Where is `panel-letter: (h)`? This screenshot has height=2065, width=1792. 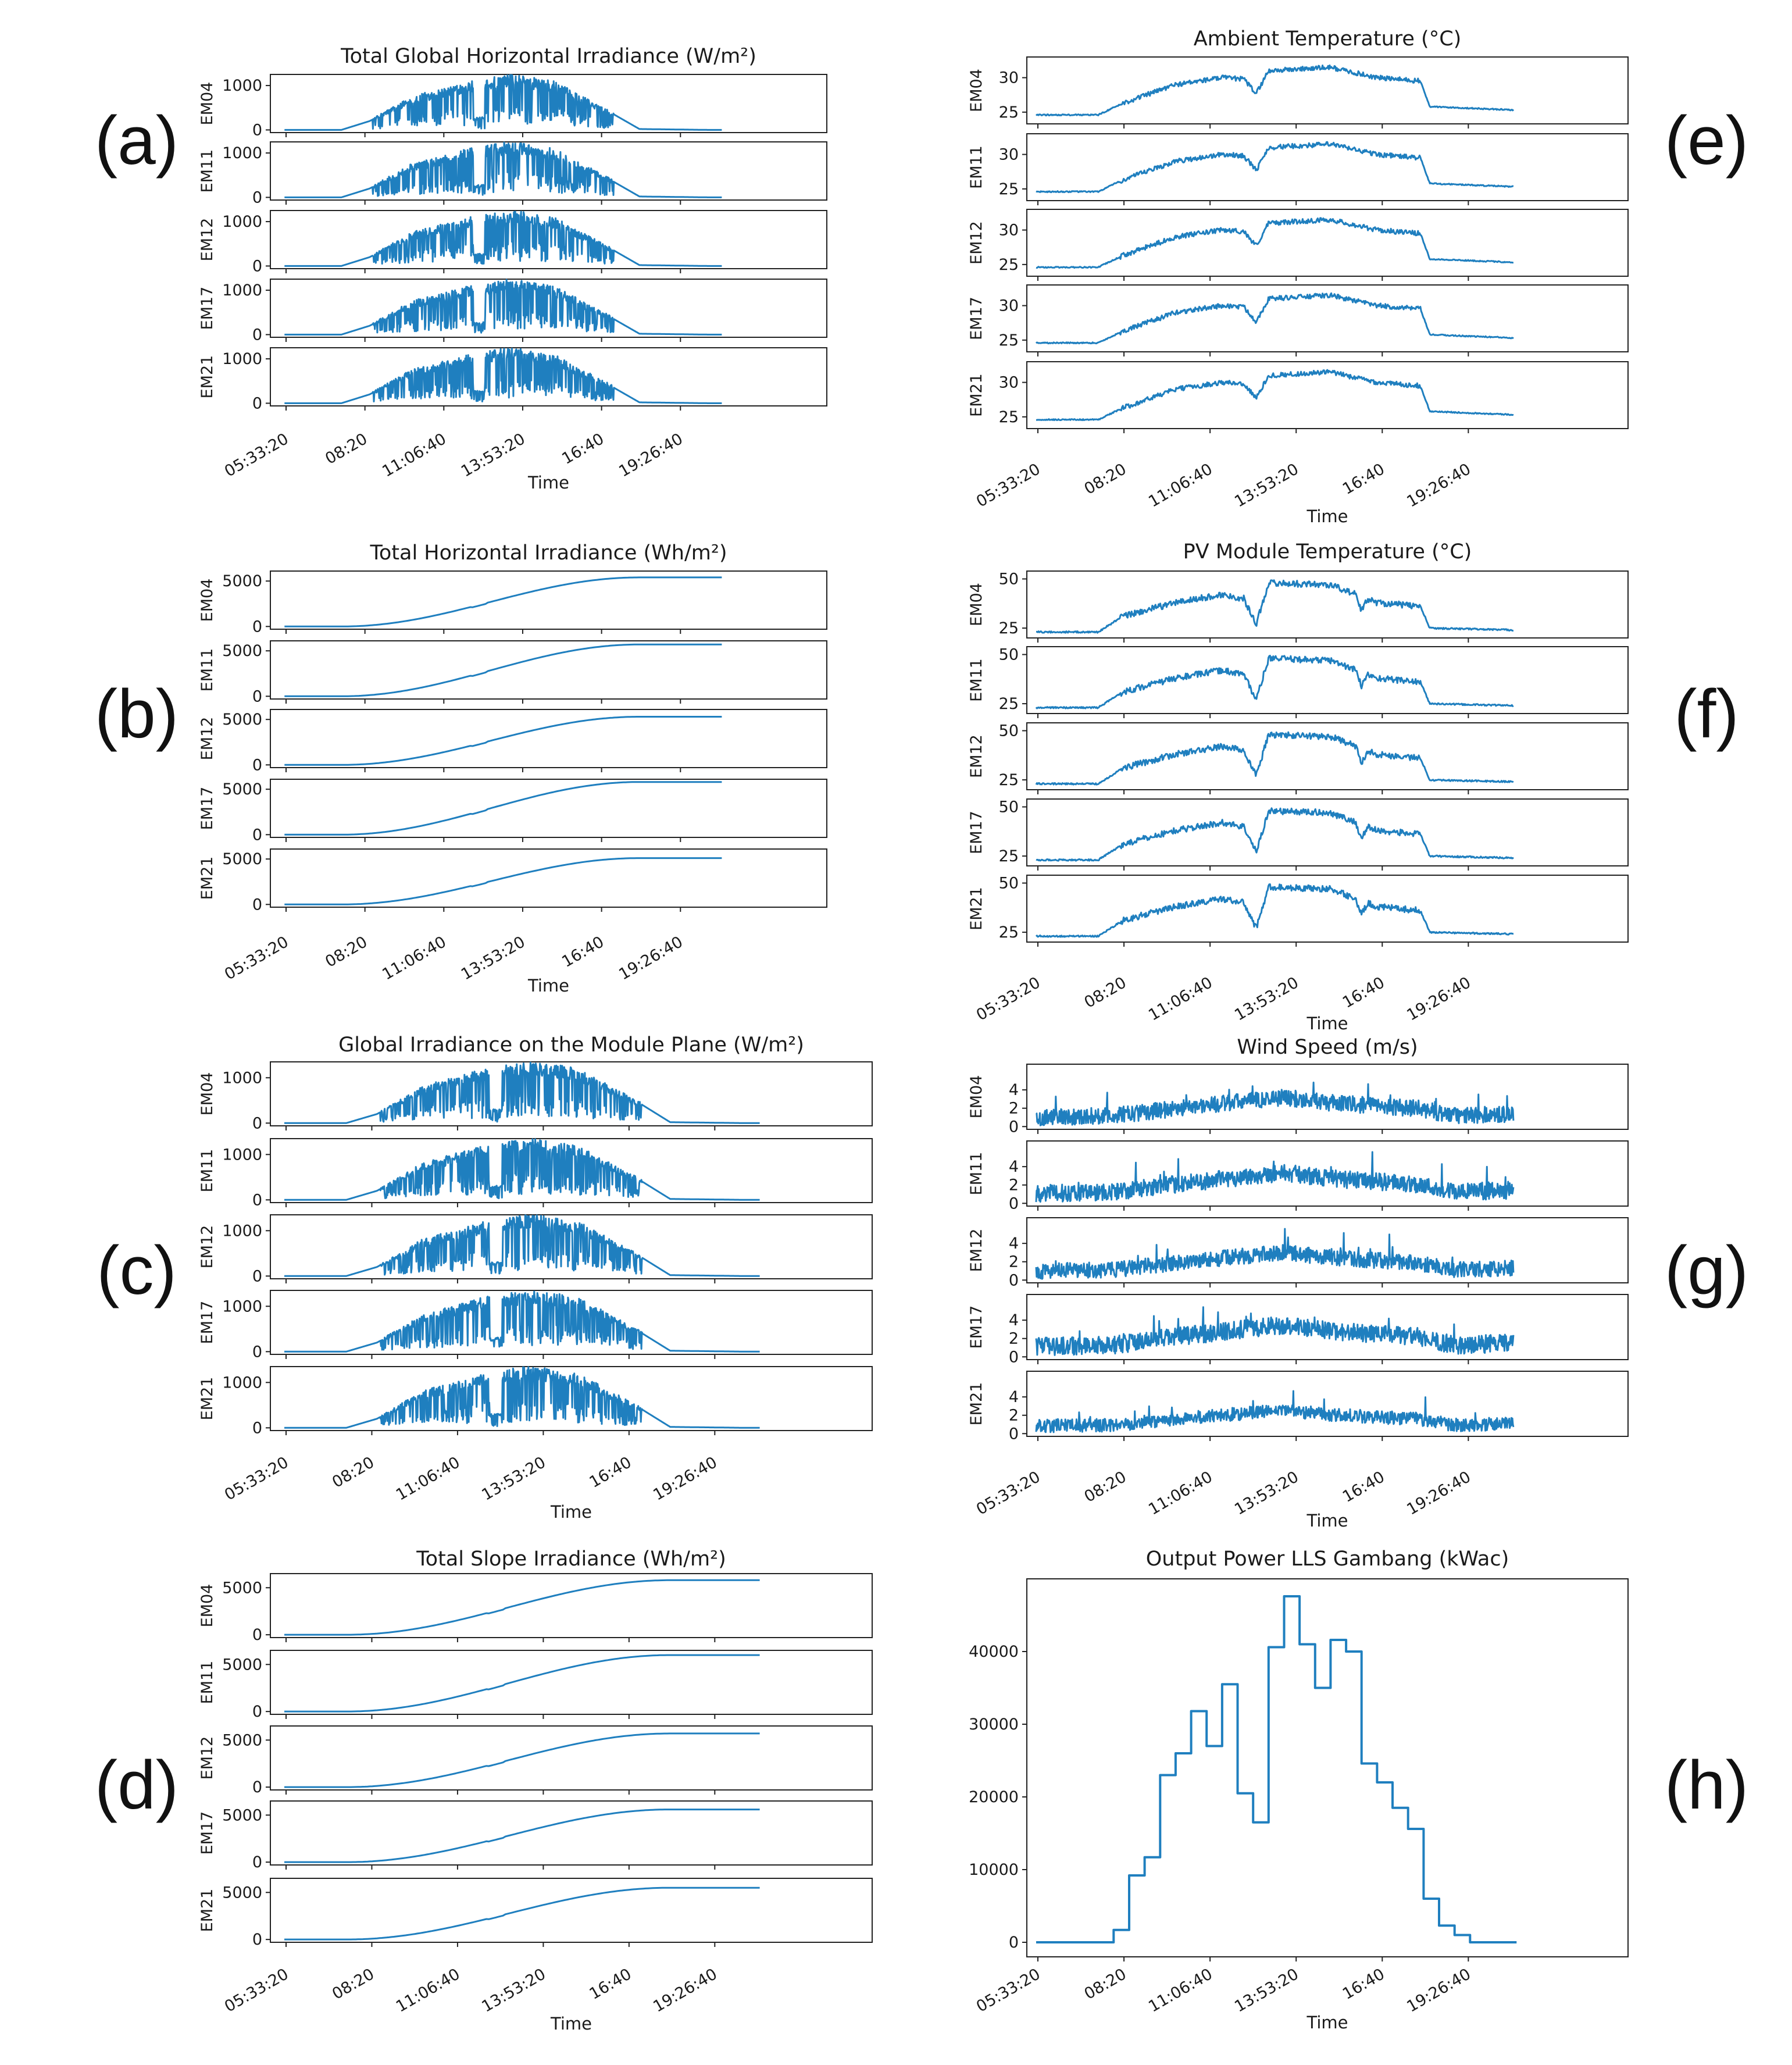 panel-letter: (h) is located at coordinates (1706, 1785).